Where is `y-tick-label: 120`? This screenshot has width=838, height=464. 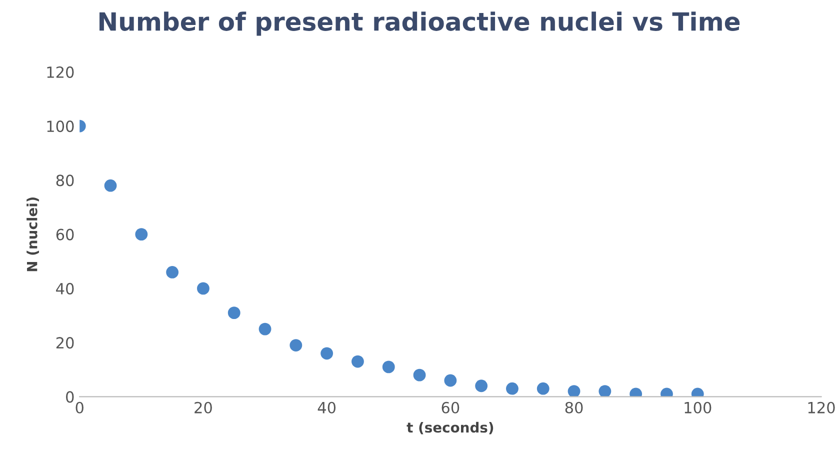
y-tick-label: 120 is located at coordinates (60, 72).